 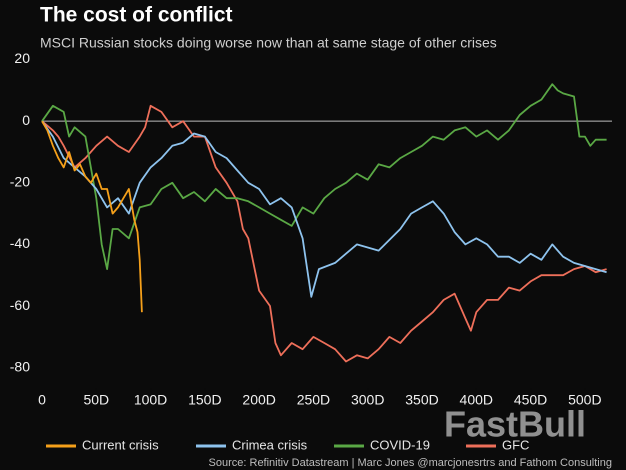 What do you see at coordinates (92, 216) in the screenshot?
I see `series-line` at bounding box center [92, 216].